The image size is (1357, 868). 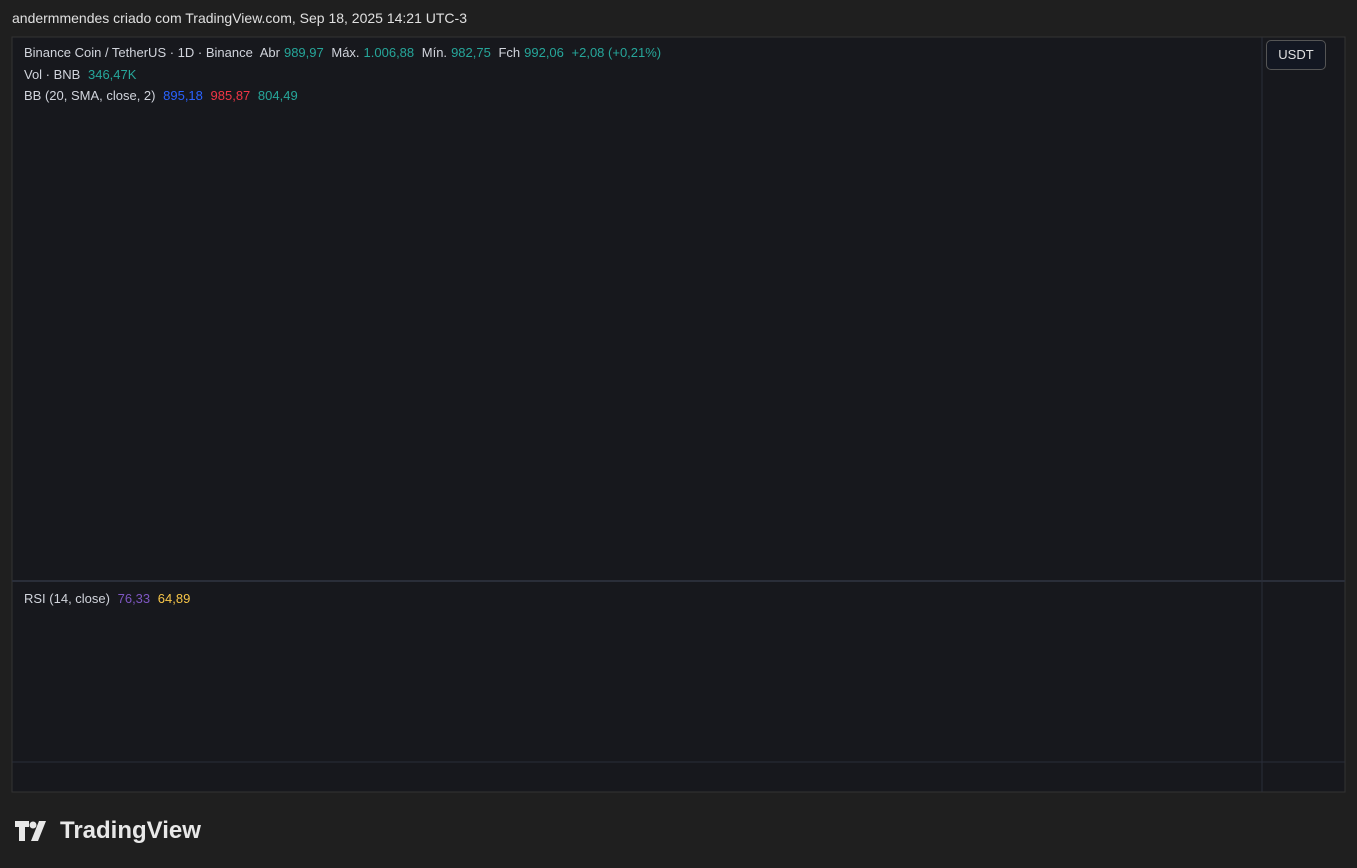 I want to click on high-label: Máx., so click(x=345, y=52).